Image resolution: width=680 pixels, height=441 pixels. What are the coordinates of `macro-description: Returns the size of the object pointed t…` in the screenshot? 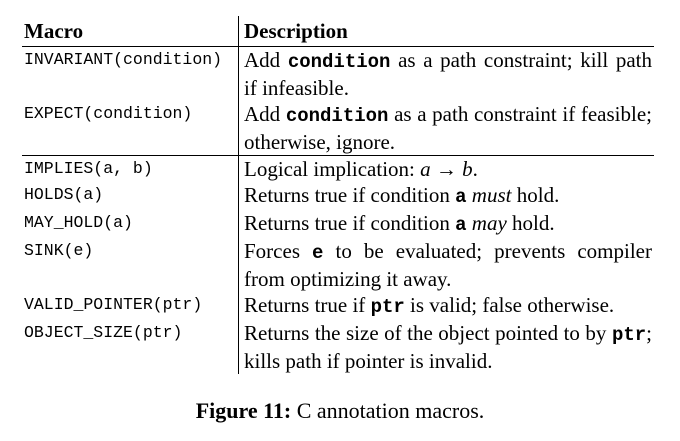 It's located at (446, 347).